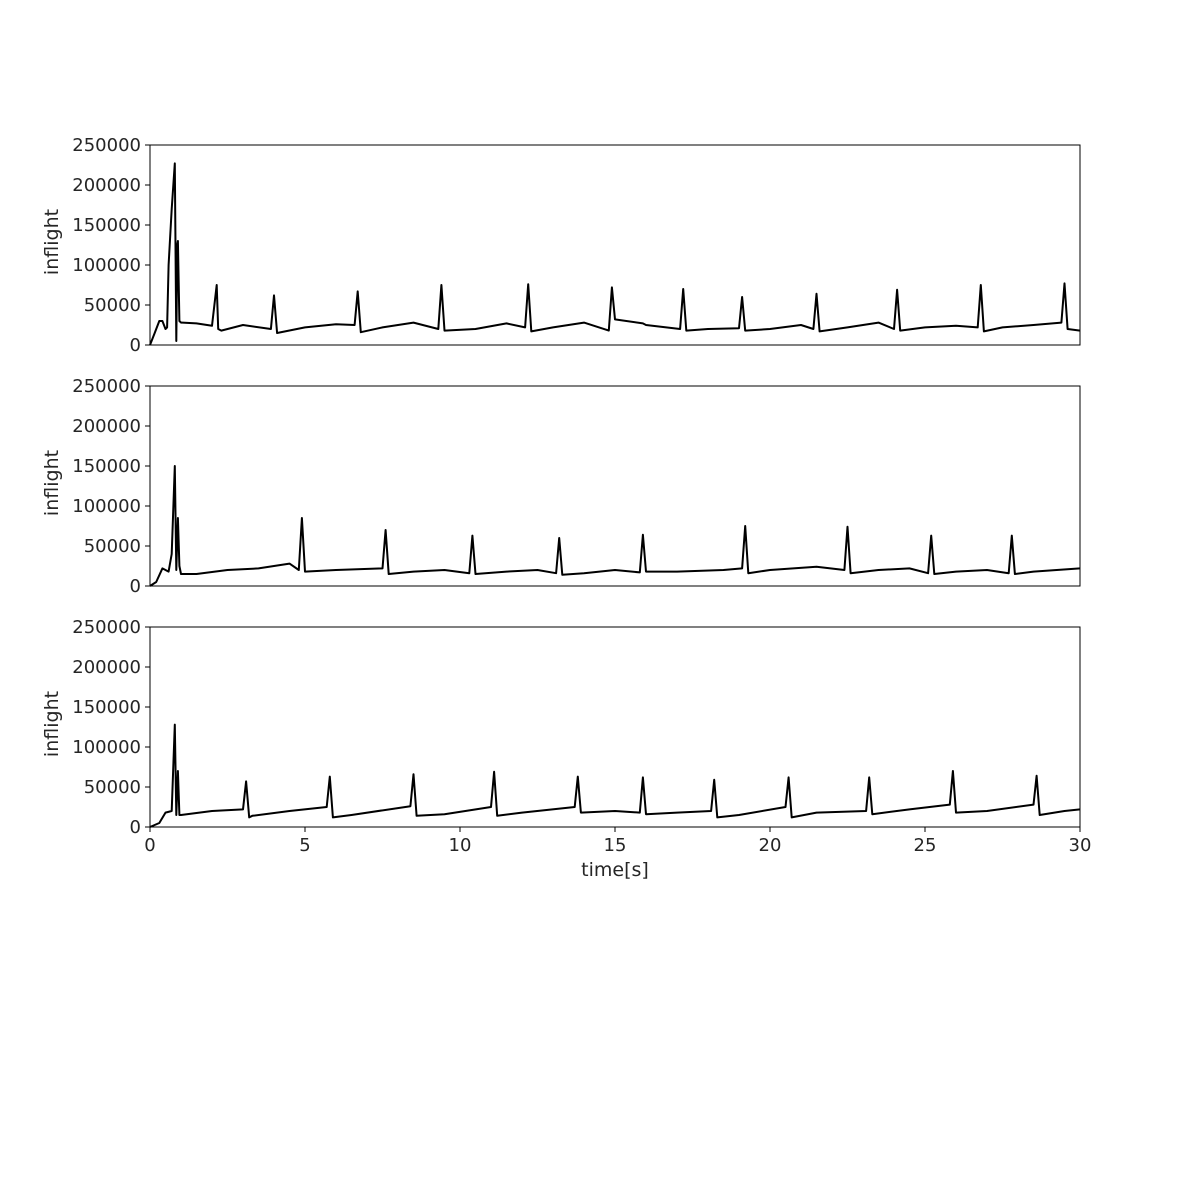 The image size is (1200, 1200). I want to click on x-tick-label: 15, so click(615, 845).